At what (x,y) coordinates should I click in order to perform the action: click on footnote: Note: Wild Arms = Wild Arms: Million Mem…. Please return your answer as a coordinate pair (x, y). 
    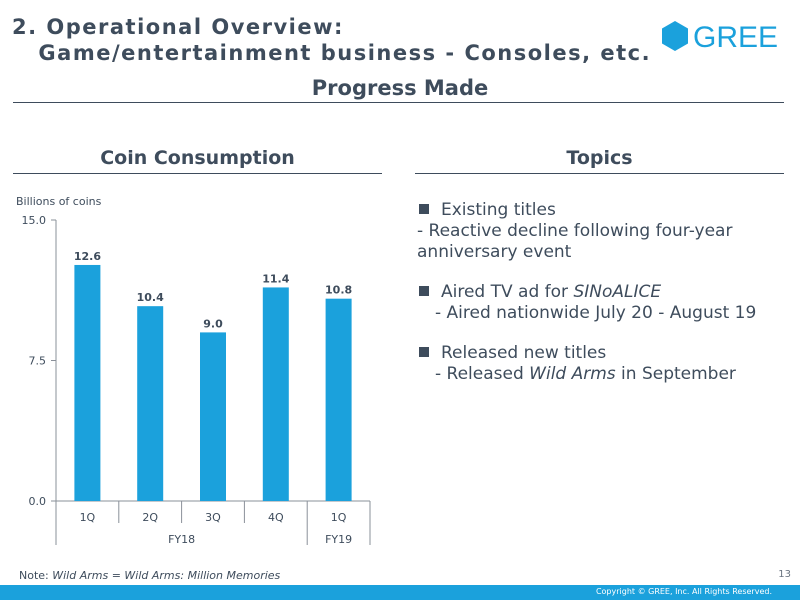
    Looking at the image, I should click on (149, 575).